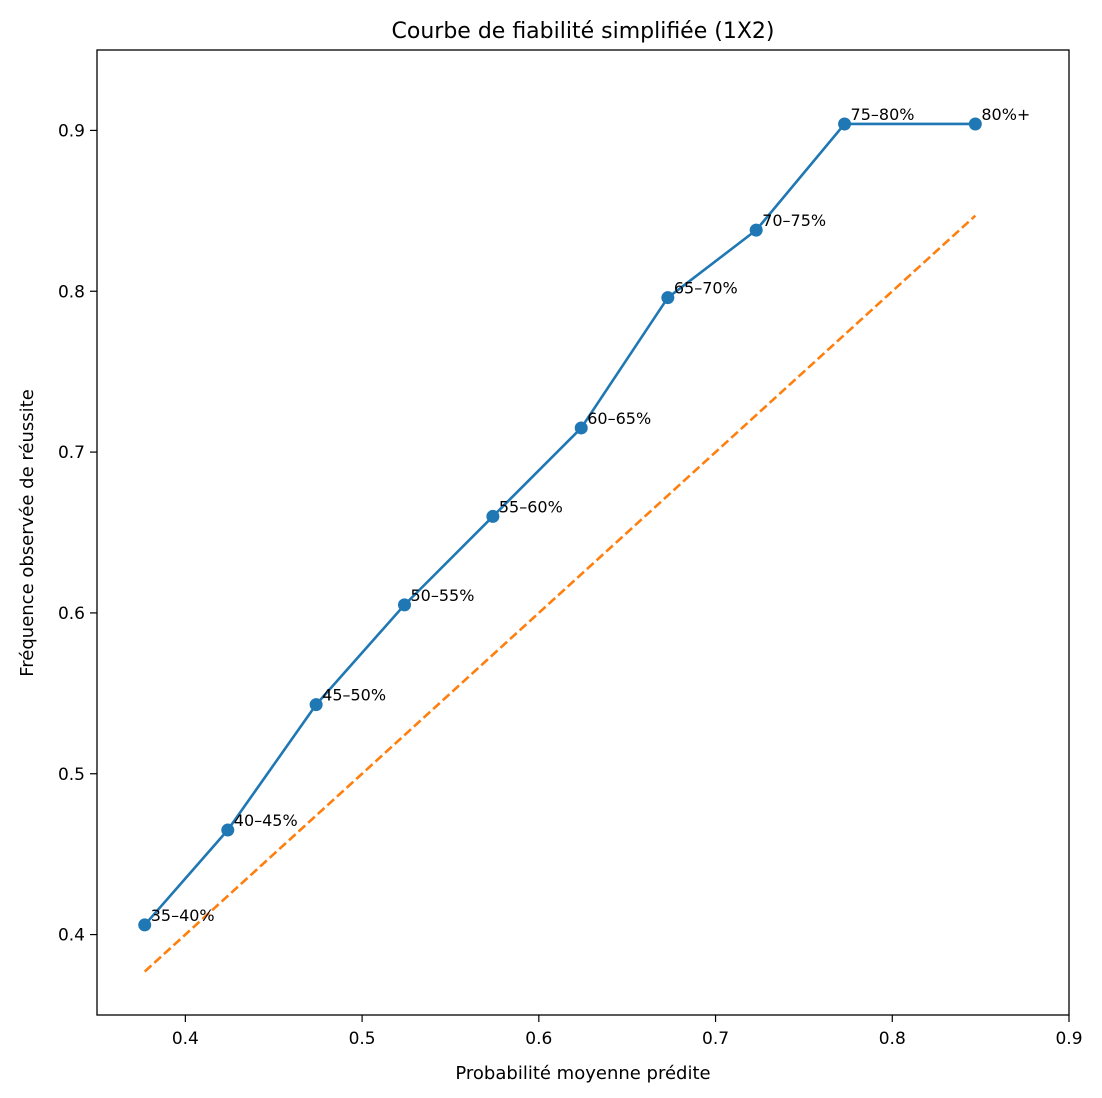 Image resolution: width=1102 pixels, height=1098 pixels. I want to click on x-tick-label: 0.9, so click(1068, 1039).